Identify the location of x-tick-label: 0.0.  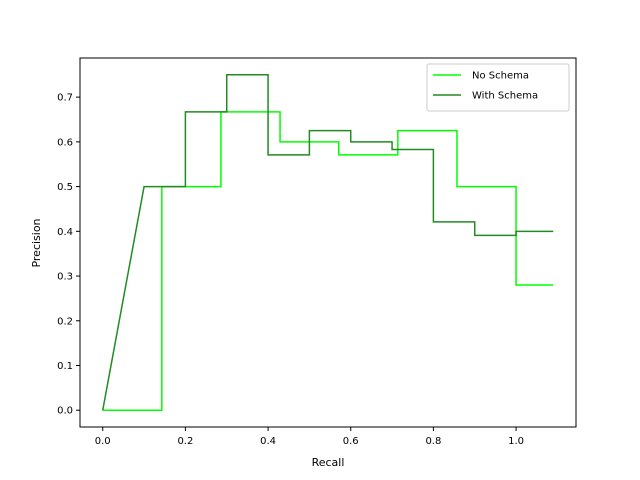
(103, 441).